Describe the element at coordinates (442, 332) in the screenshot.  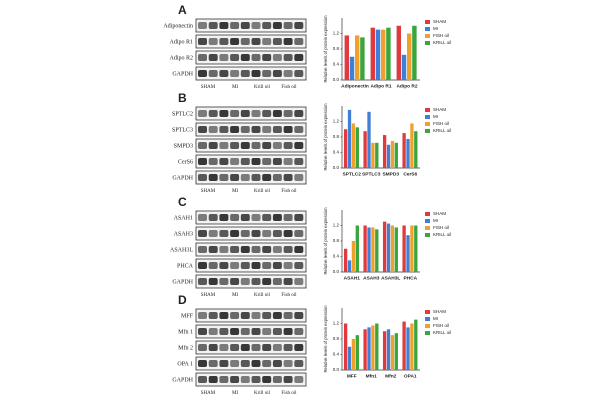
I see `legend-label: KRILL oil` at that location.